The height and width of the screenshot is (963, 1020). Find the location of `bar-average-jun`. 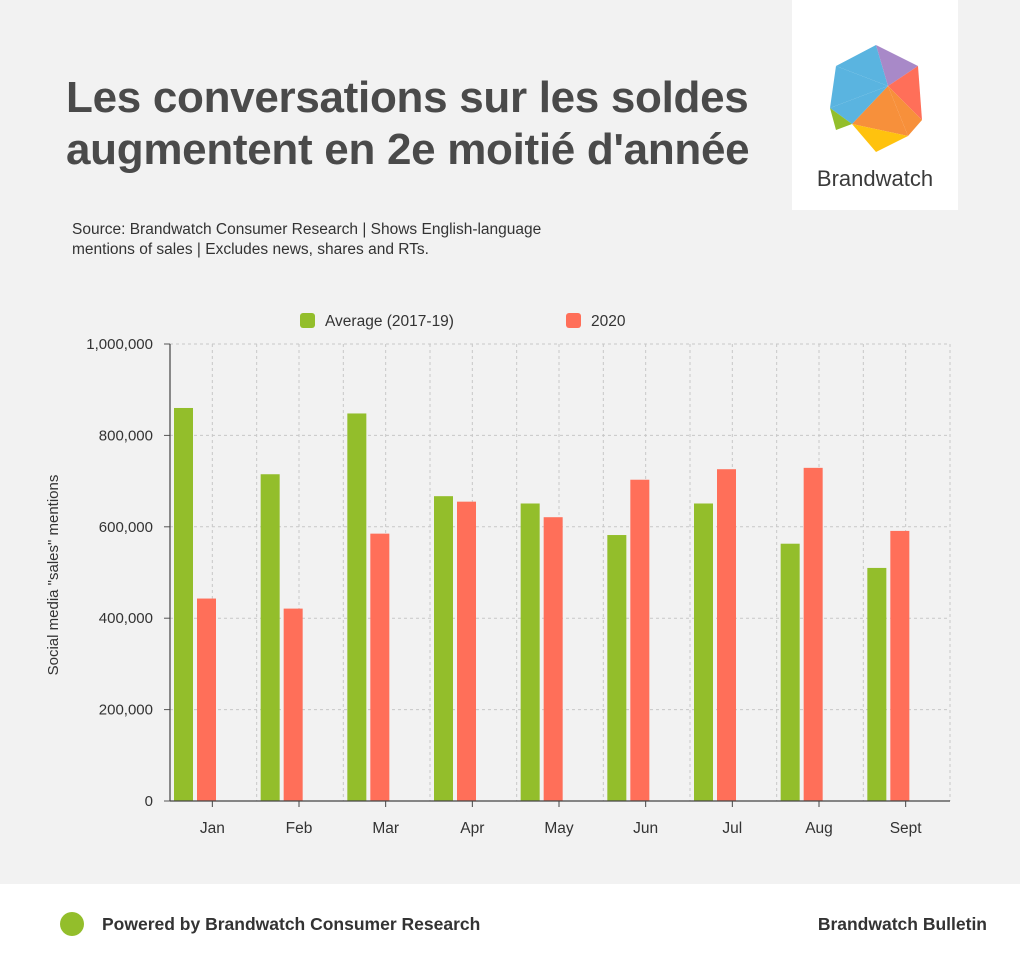

bar-average-jun is located at coordinates (617, 668).